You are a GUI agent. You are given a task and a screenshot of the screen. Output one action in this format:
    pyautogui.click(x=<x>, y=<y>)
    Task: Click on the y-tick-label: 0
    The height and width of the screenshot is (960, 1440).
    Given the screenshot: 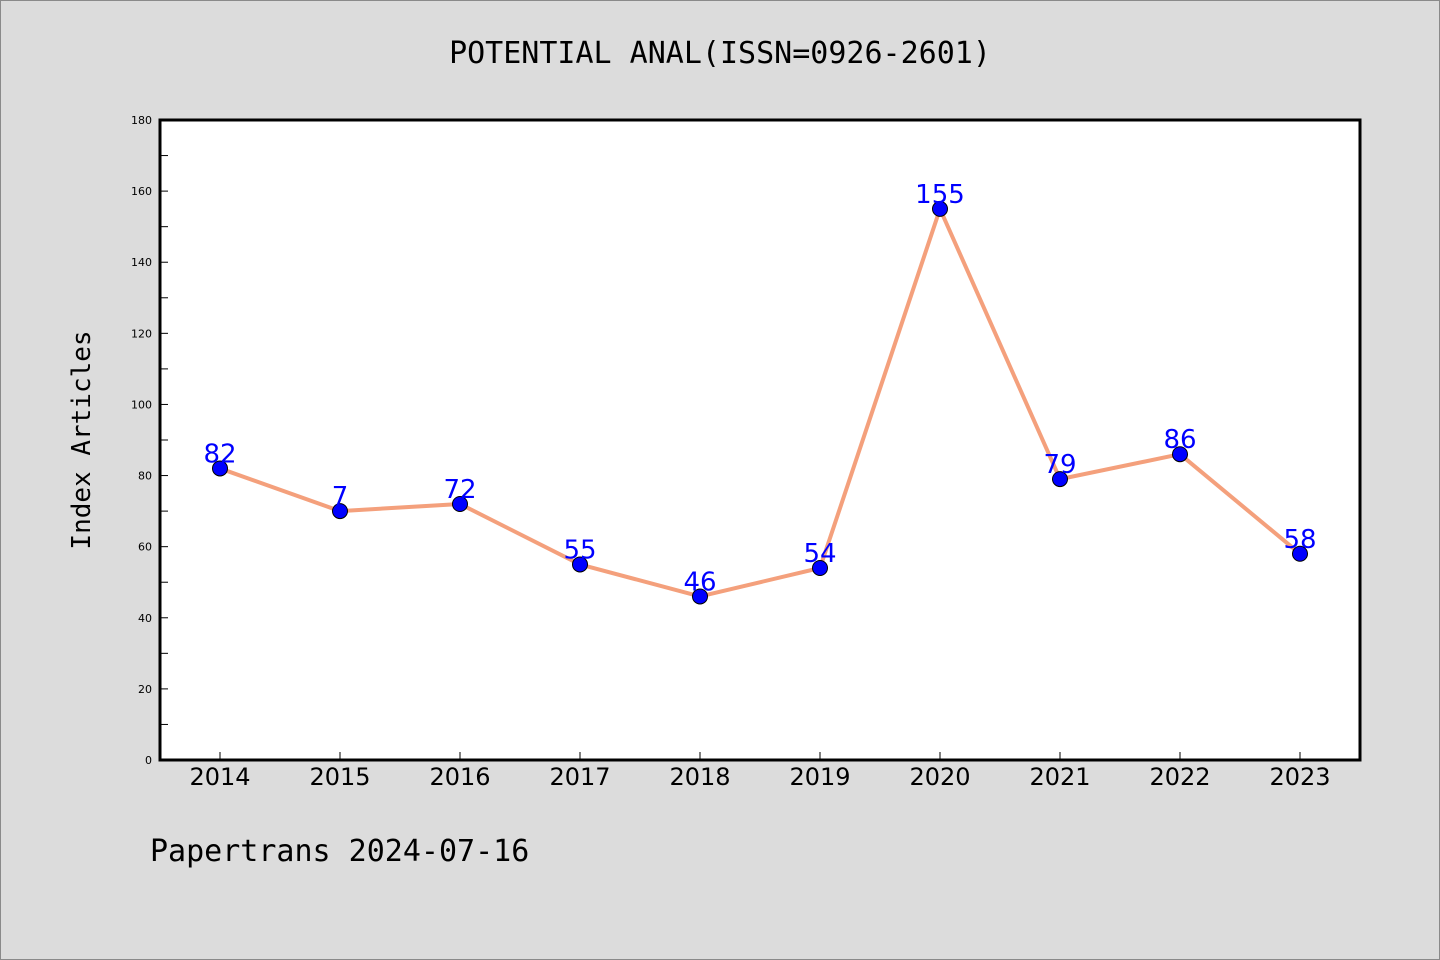 What is the action you would take?
    pyautogui.click(x=148, y=760)
    